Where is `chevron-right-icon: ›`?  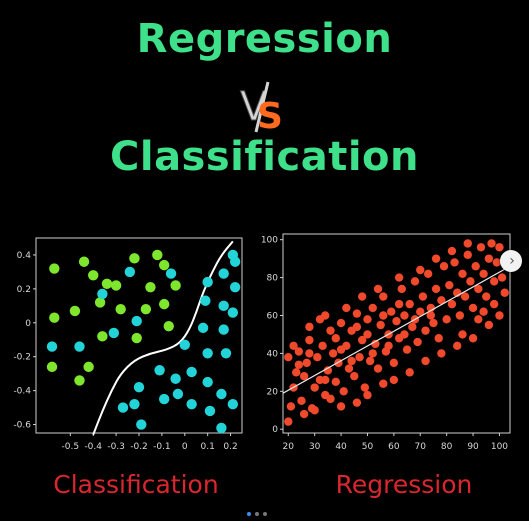 chevron-right-icon: › is located at coordinates (512, 261).